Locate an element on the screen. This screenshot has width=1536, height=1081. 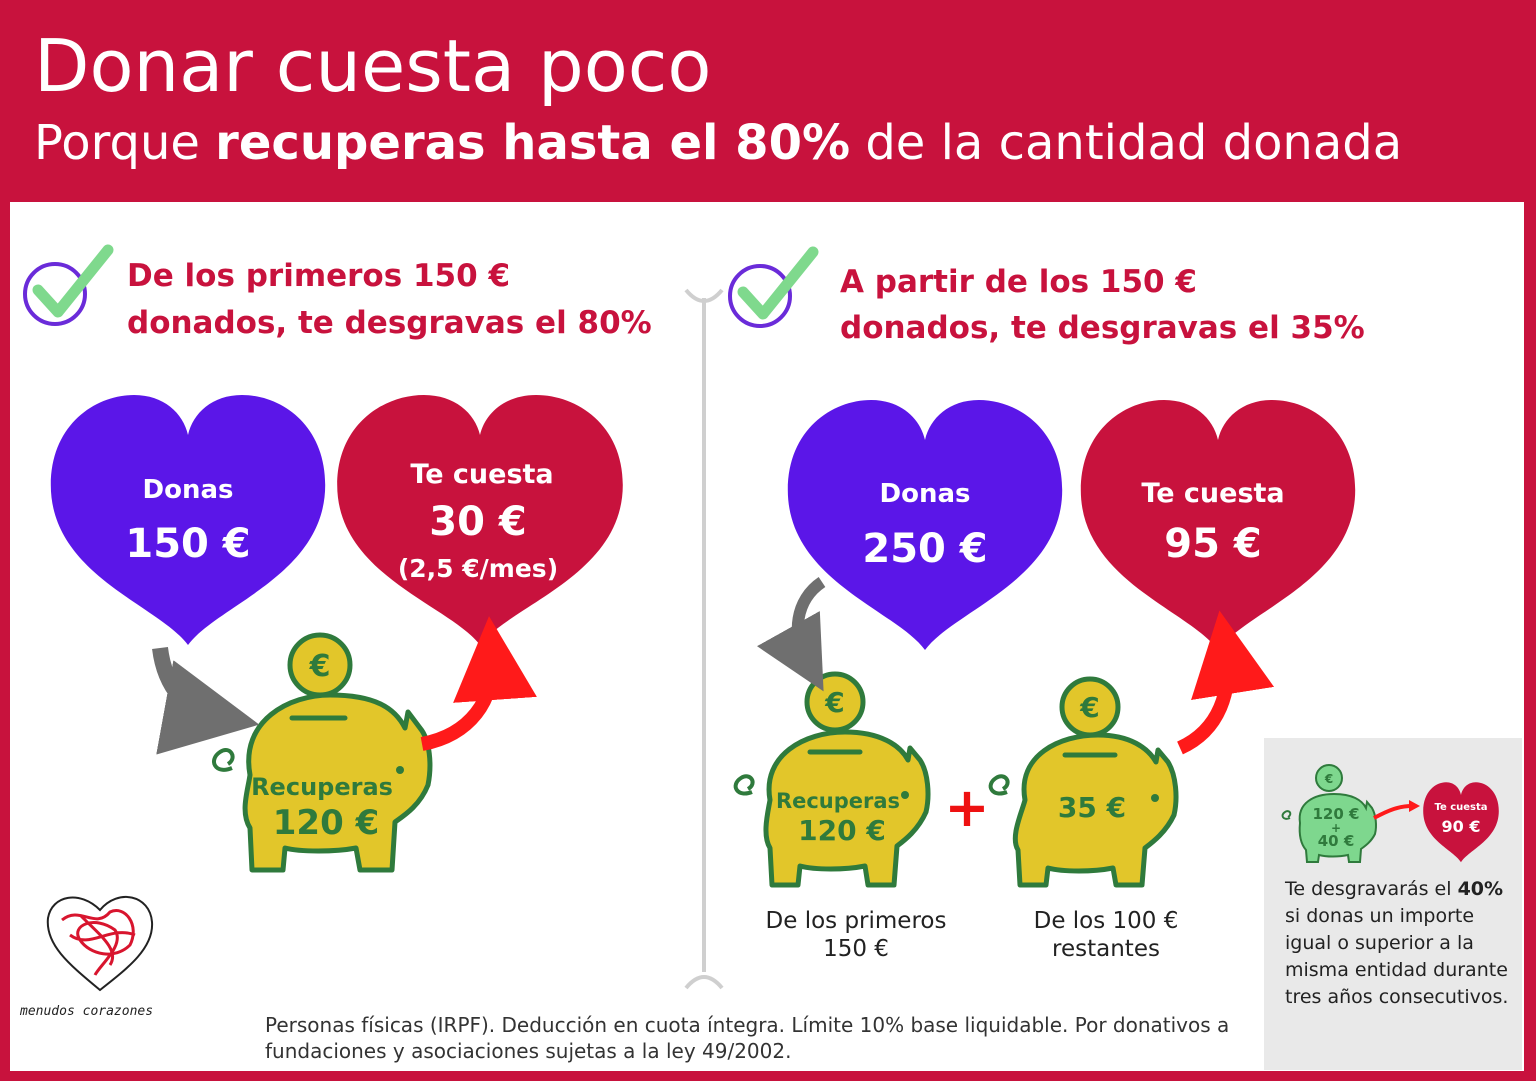
left-donas-value: 150 € is located at coordinates (187, 544).